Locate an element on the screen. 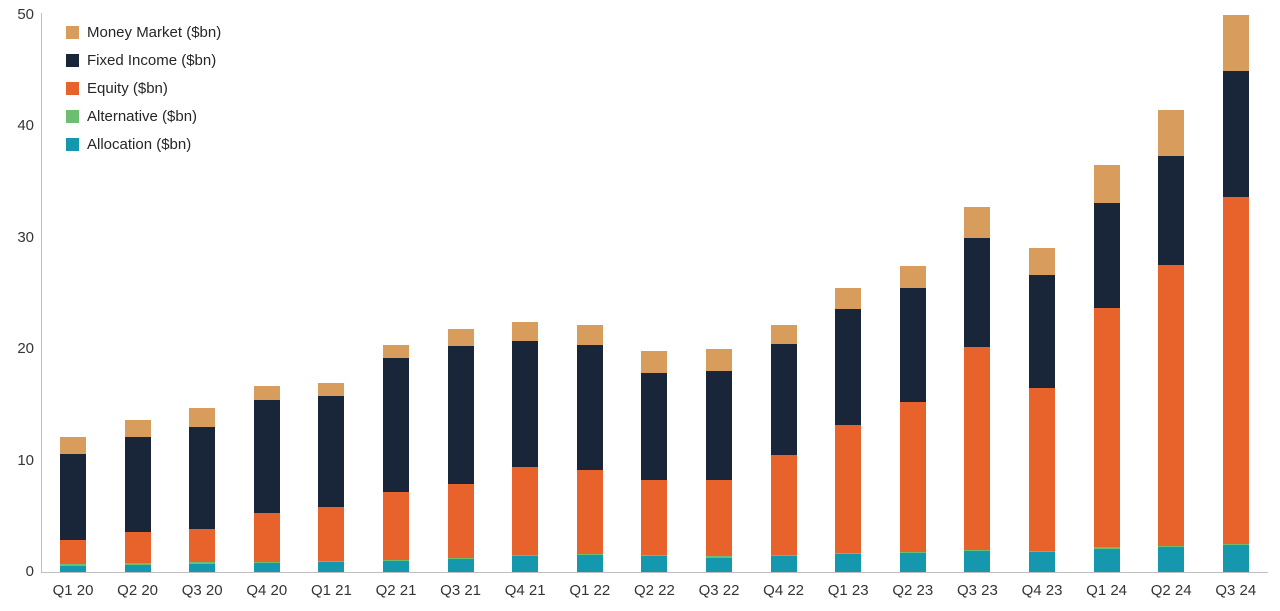 The image size is (1280, 611). x-axis-tick-label: Q4 20 is located at coordinates (267, 590).